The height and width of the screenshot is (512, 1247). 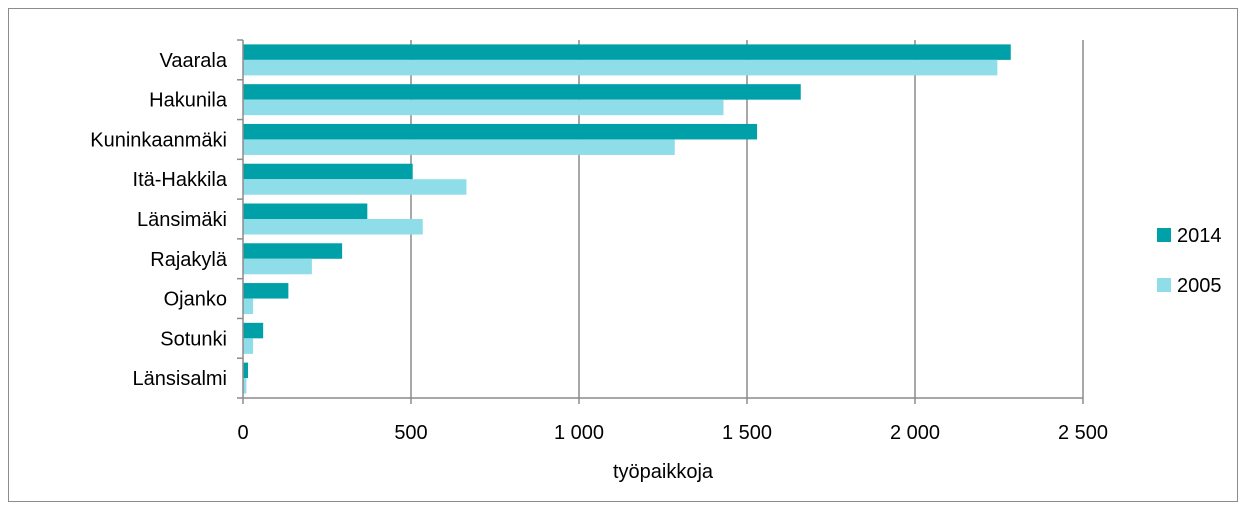 What do you see at coordinates (1164, 285) in the screenshot?
I see `legend-swatch-2005` at bounding box center [1164, 285].